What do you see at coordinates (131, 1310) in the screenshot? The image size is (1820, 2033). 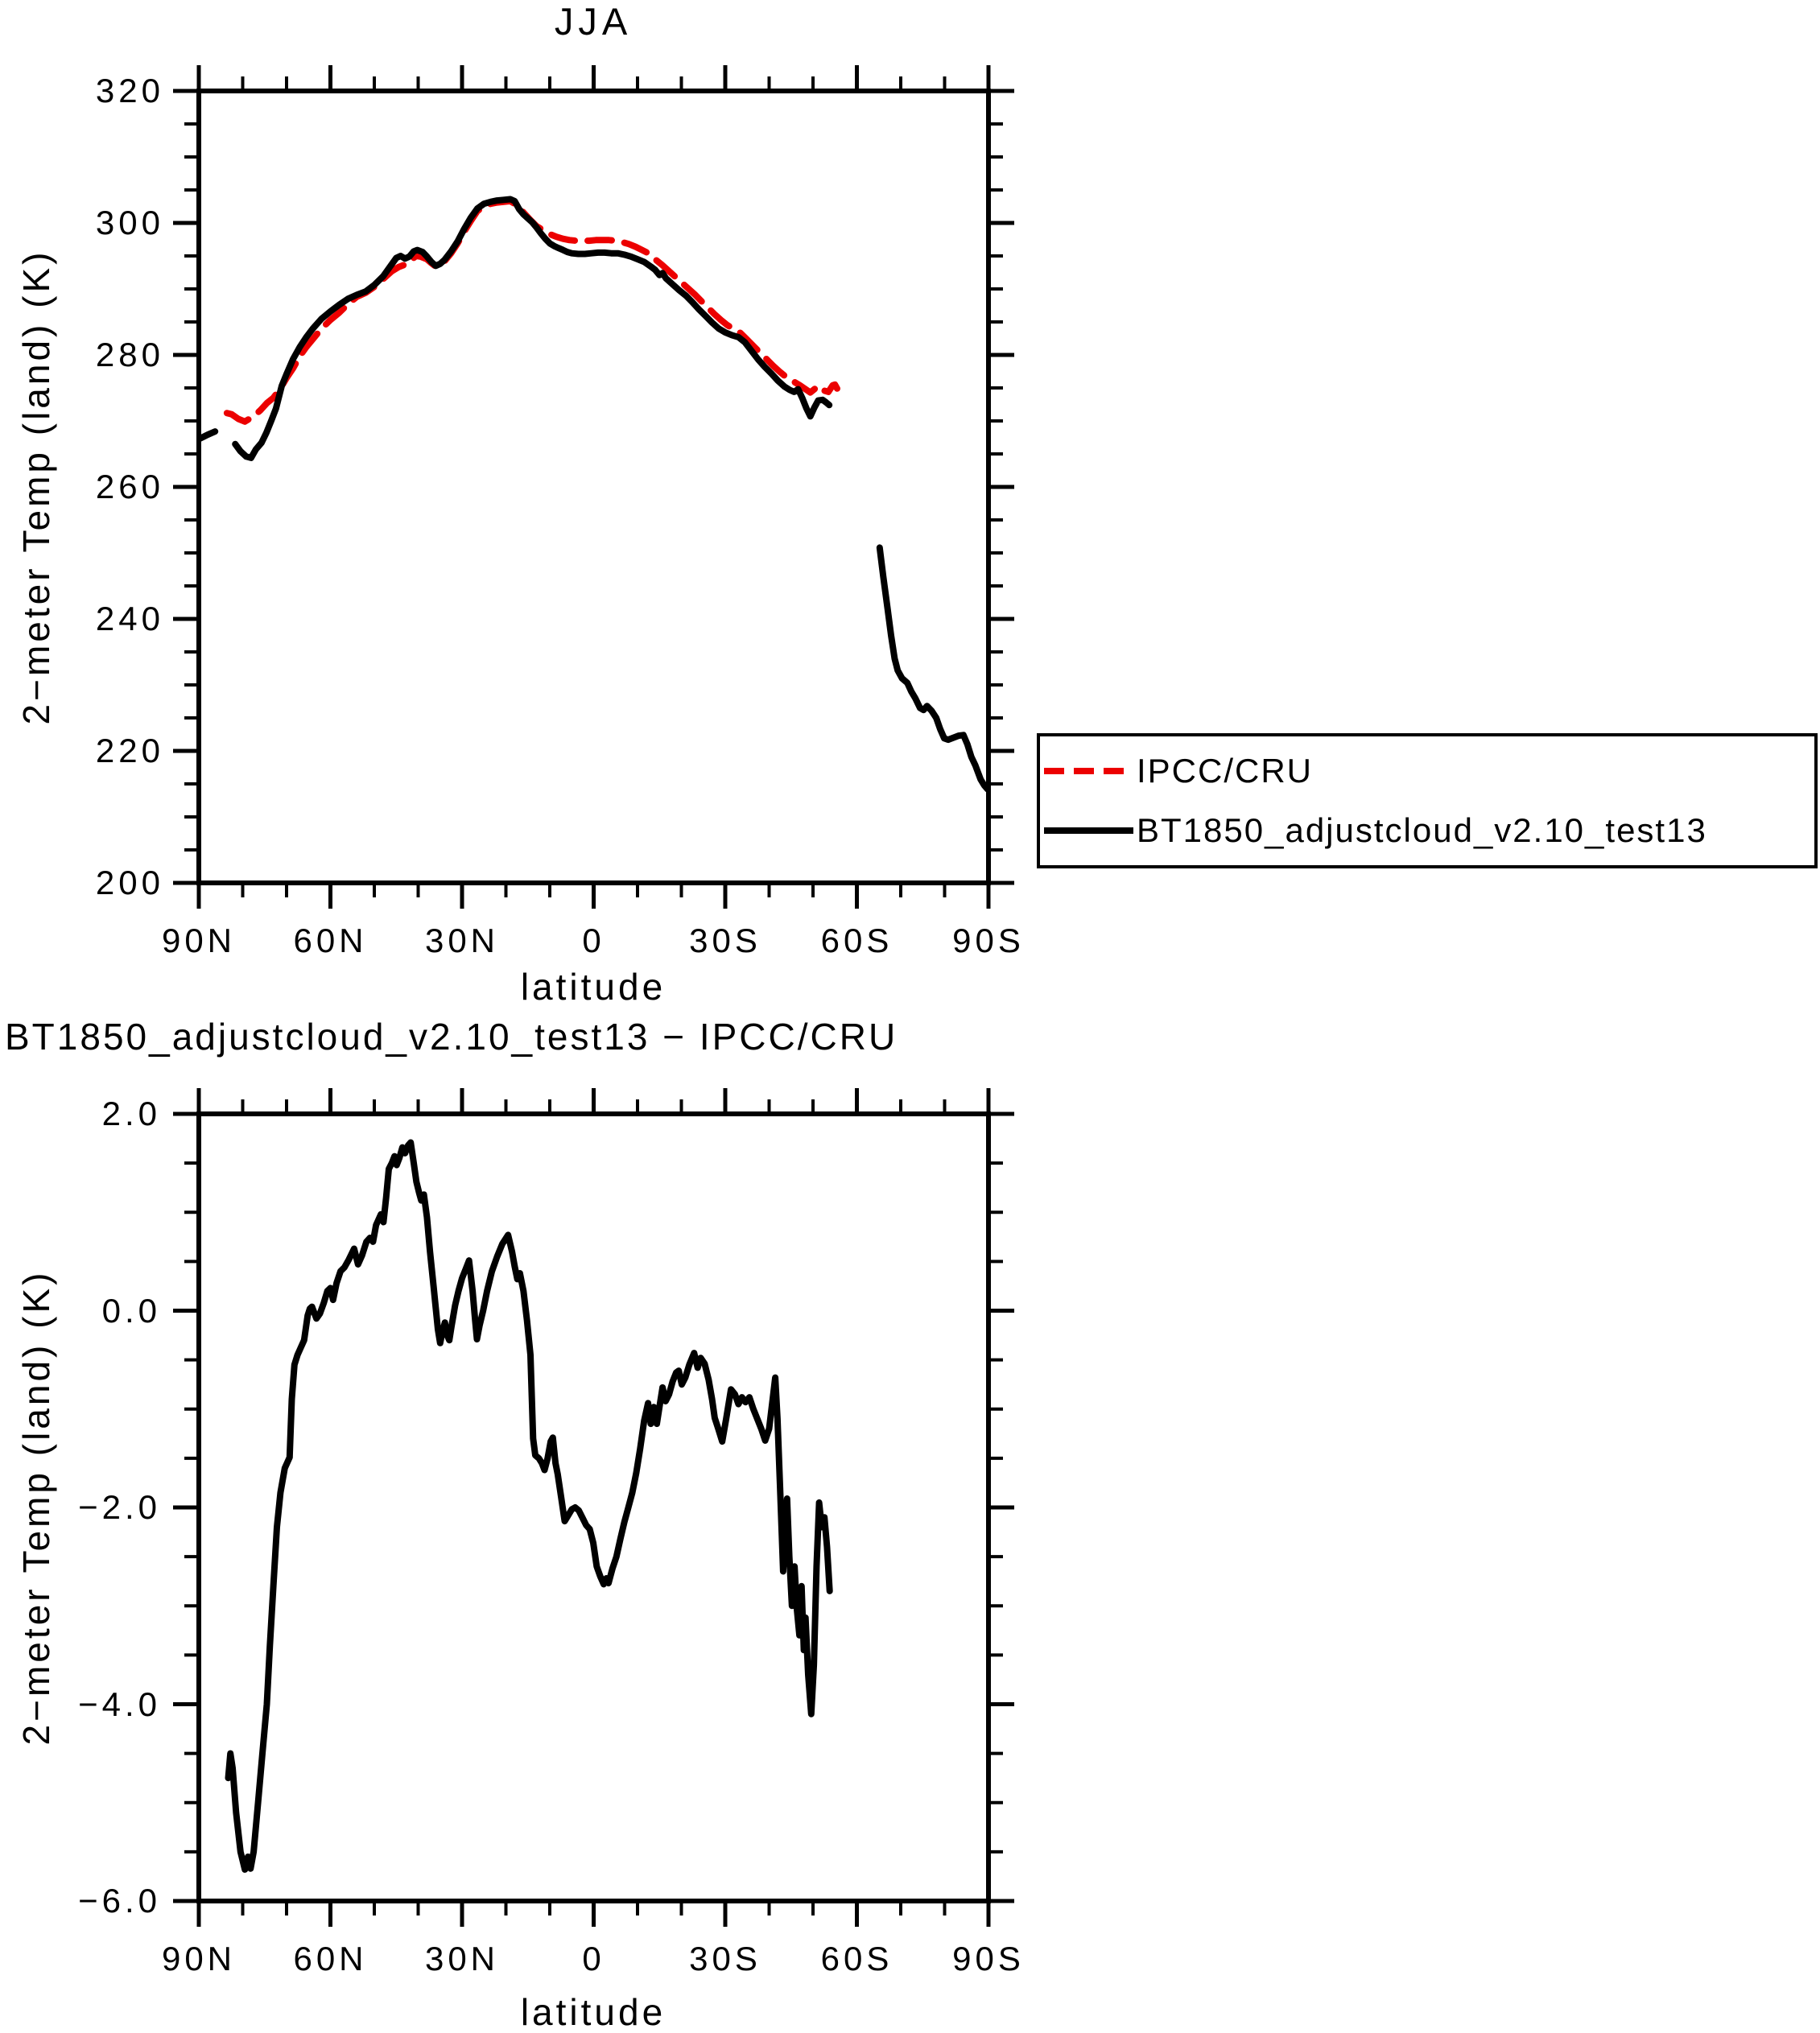 I see `bottom-y-tick-label: 0.0` at bounding box center [131, 1310].